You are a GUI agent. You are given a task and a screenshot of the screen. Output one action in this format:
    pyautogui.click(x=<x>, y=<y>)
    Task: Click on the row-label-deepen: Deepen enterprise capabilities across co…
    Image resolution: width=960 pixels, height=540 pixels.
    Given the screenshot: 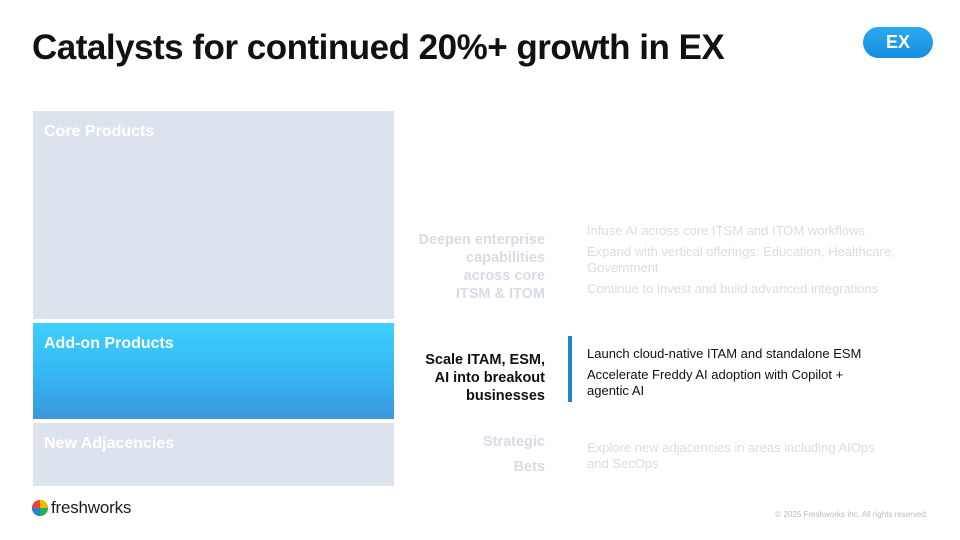 What is the action you would take?
    pyautogui.click(x=481, y=267)
    